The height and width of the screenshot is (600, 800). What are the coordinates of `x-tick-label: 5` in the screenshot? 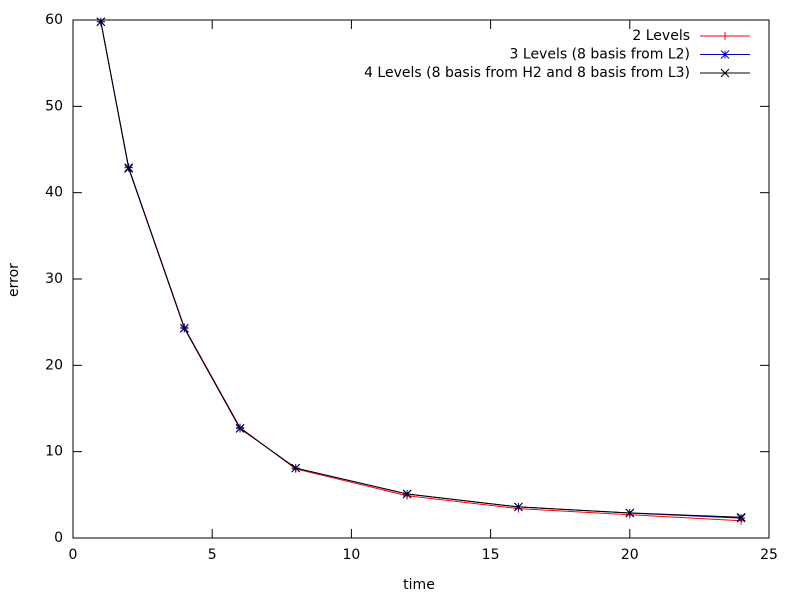 It's located at (212, 555).